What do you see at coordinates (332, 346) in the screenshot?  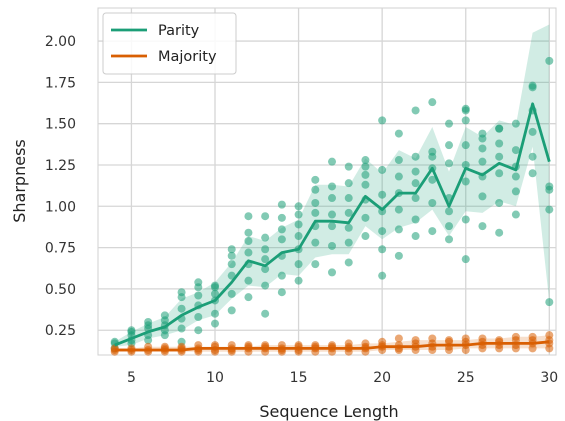 I see `mean-line-majority` at bounding box center [332, 346].